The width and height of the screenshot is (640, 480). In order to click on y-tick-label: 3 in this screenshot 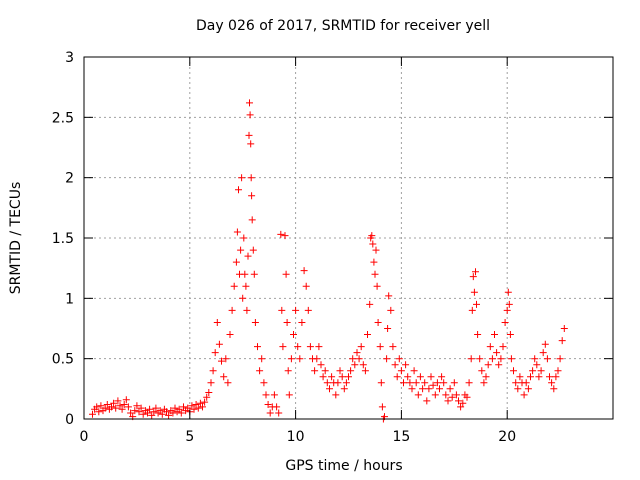, I will do `click(69, 58)`.